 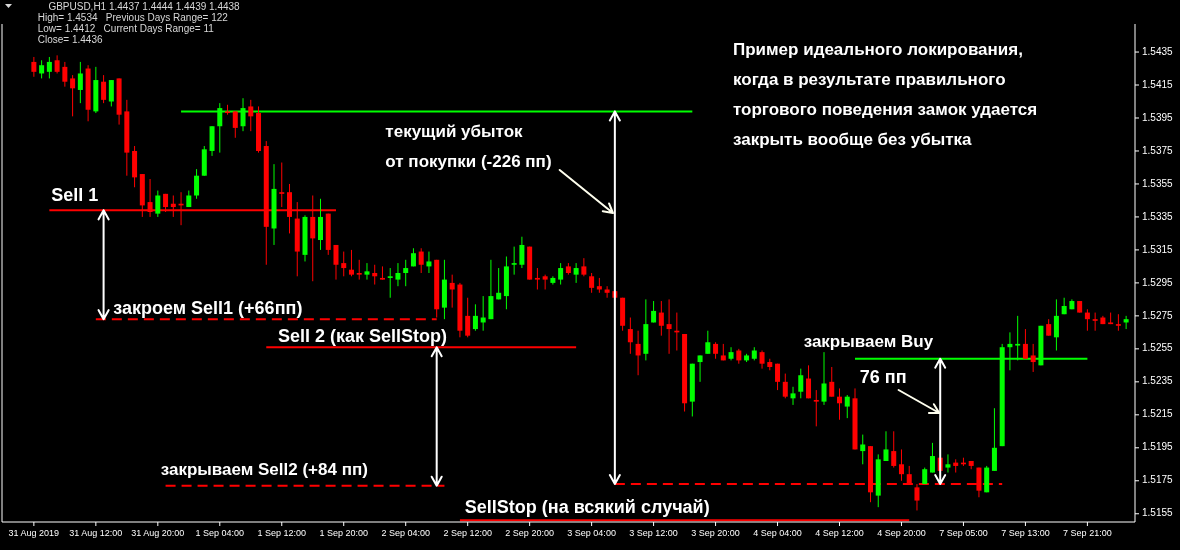 I want to click on x-tick-label: 3 Sep 20:00, so click(x=715, y=533).